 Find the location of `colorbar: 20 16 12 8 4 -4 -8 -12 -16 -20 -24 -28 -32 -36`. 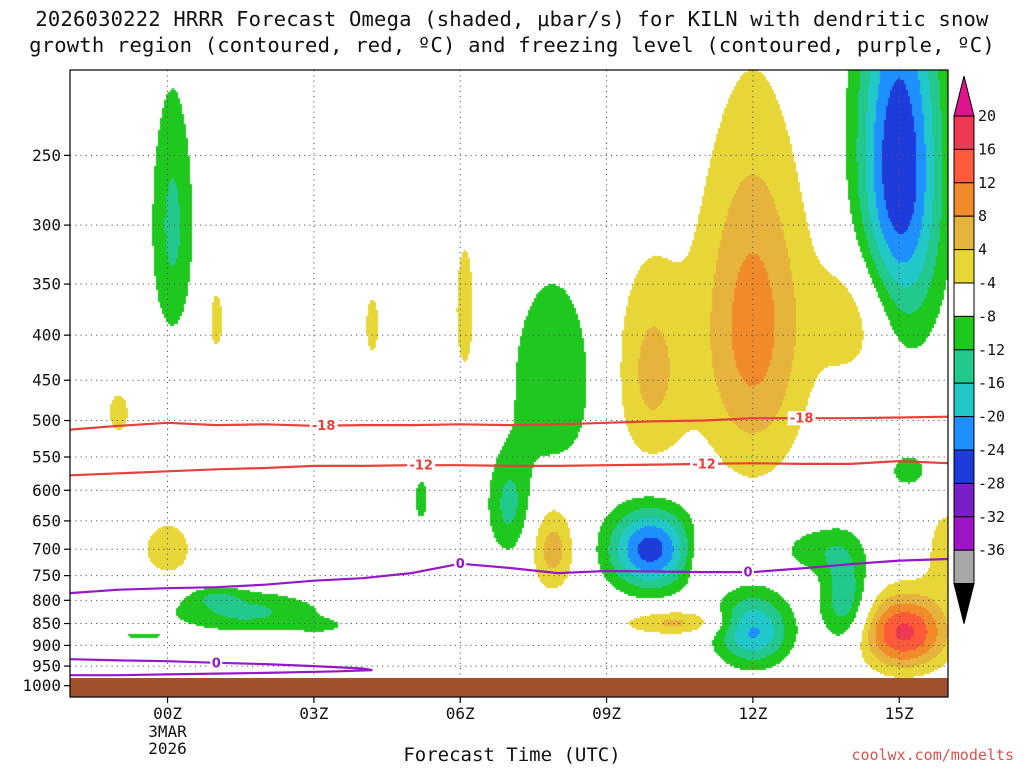

colorbar: 20 16 12 8 4 -4 -8 -12 -16 -20 -24 -28 -32 -36 is located at coordinates (979, 349).